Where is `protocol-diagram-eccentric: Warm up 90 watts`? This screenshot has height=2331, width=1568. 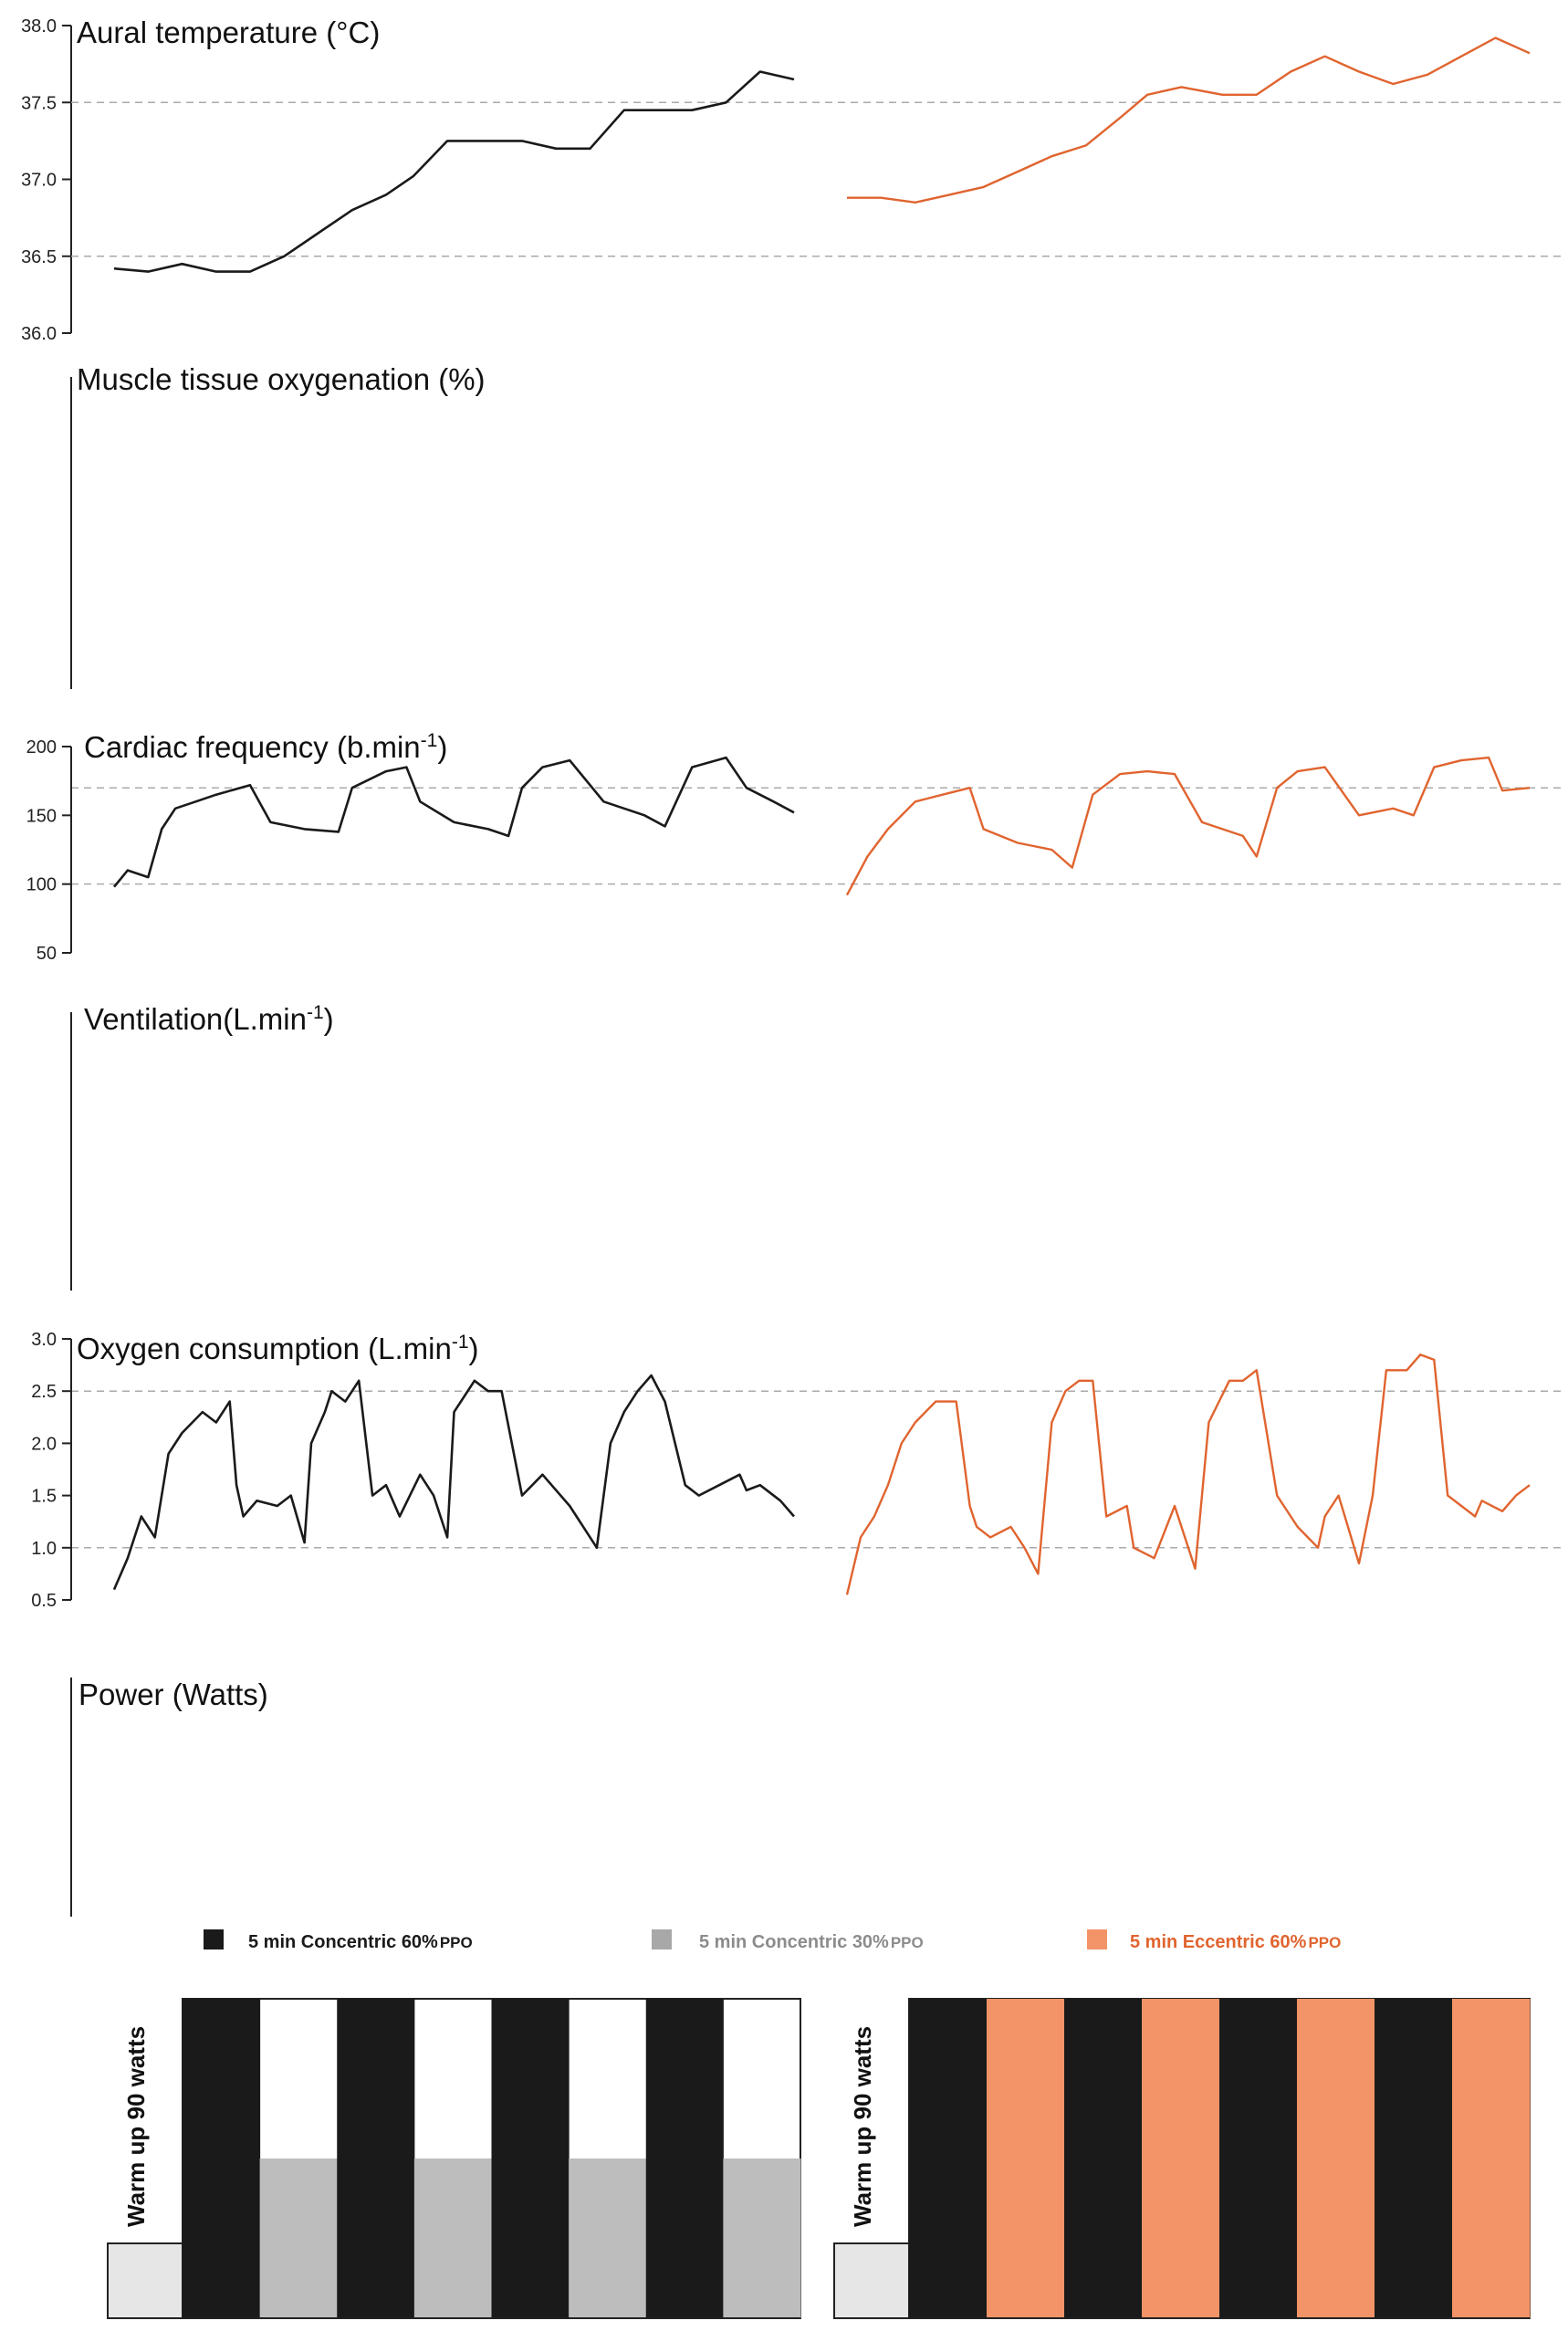 protocol-diagram-eccentric: Warm up 90 watts is located at coordinates (1182, 2158).